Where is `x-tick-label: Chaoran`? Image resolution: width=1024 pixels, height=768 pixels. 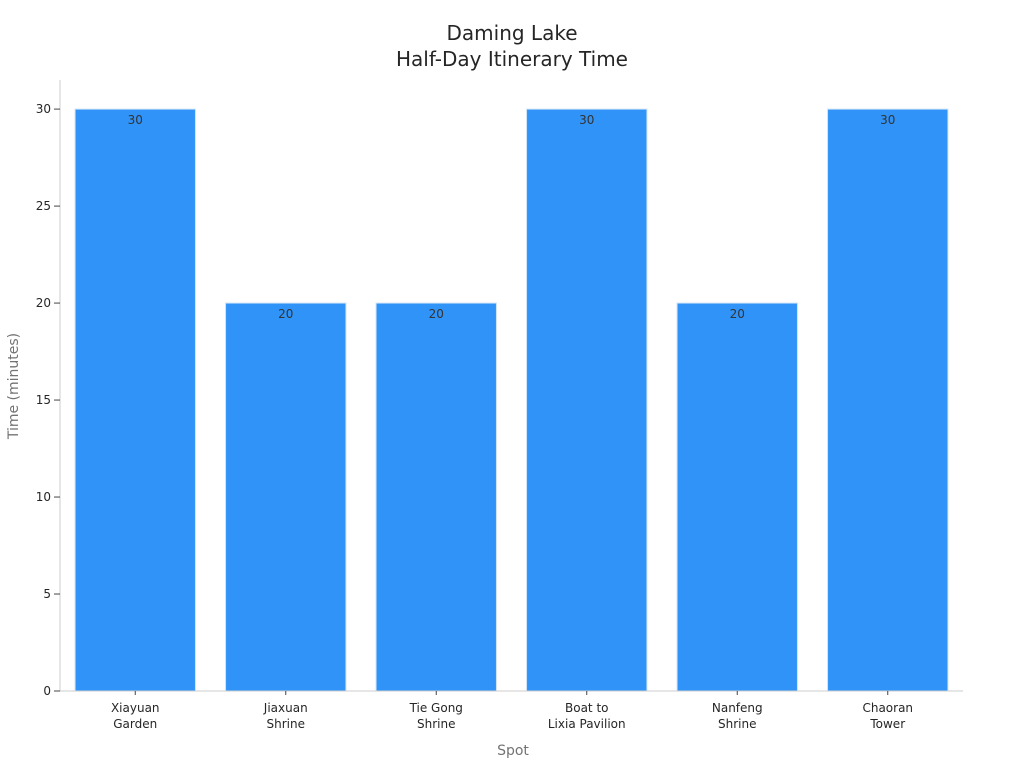 x-tick-label: Chaoran is located at coordinates (887, 708).